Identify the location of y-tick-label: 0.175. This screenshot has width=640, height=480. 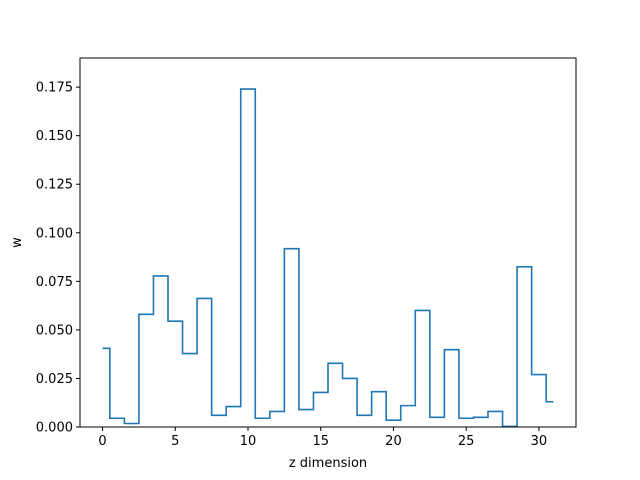
(54, 88).